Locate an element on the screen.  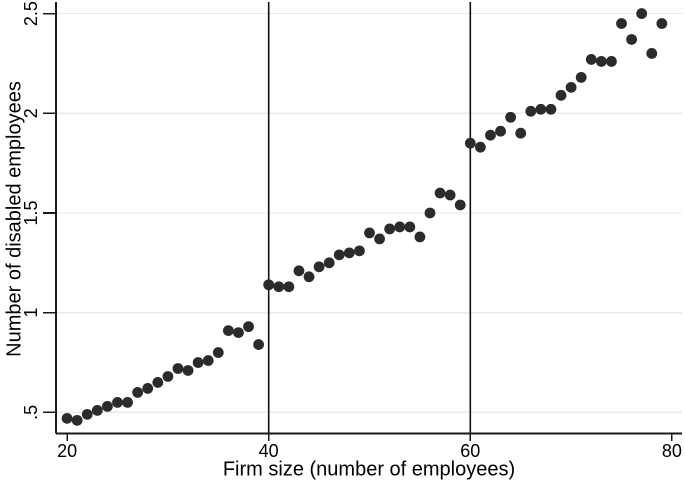
x-tick-label: 40 is located at coordinates (269, 451).